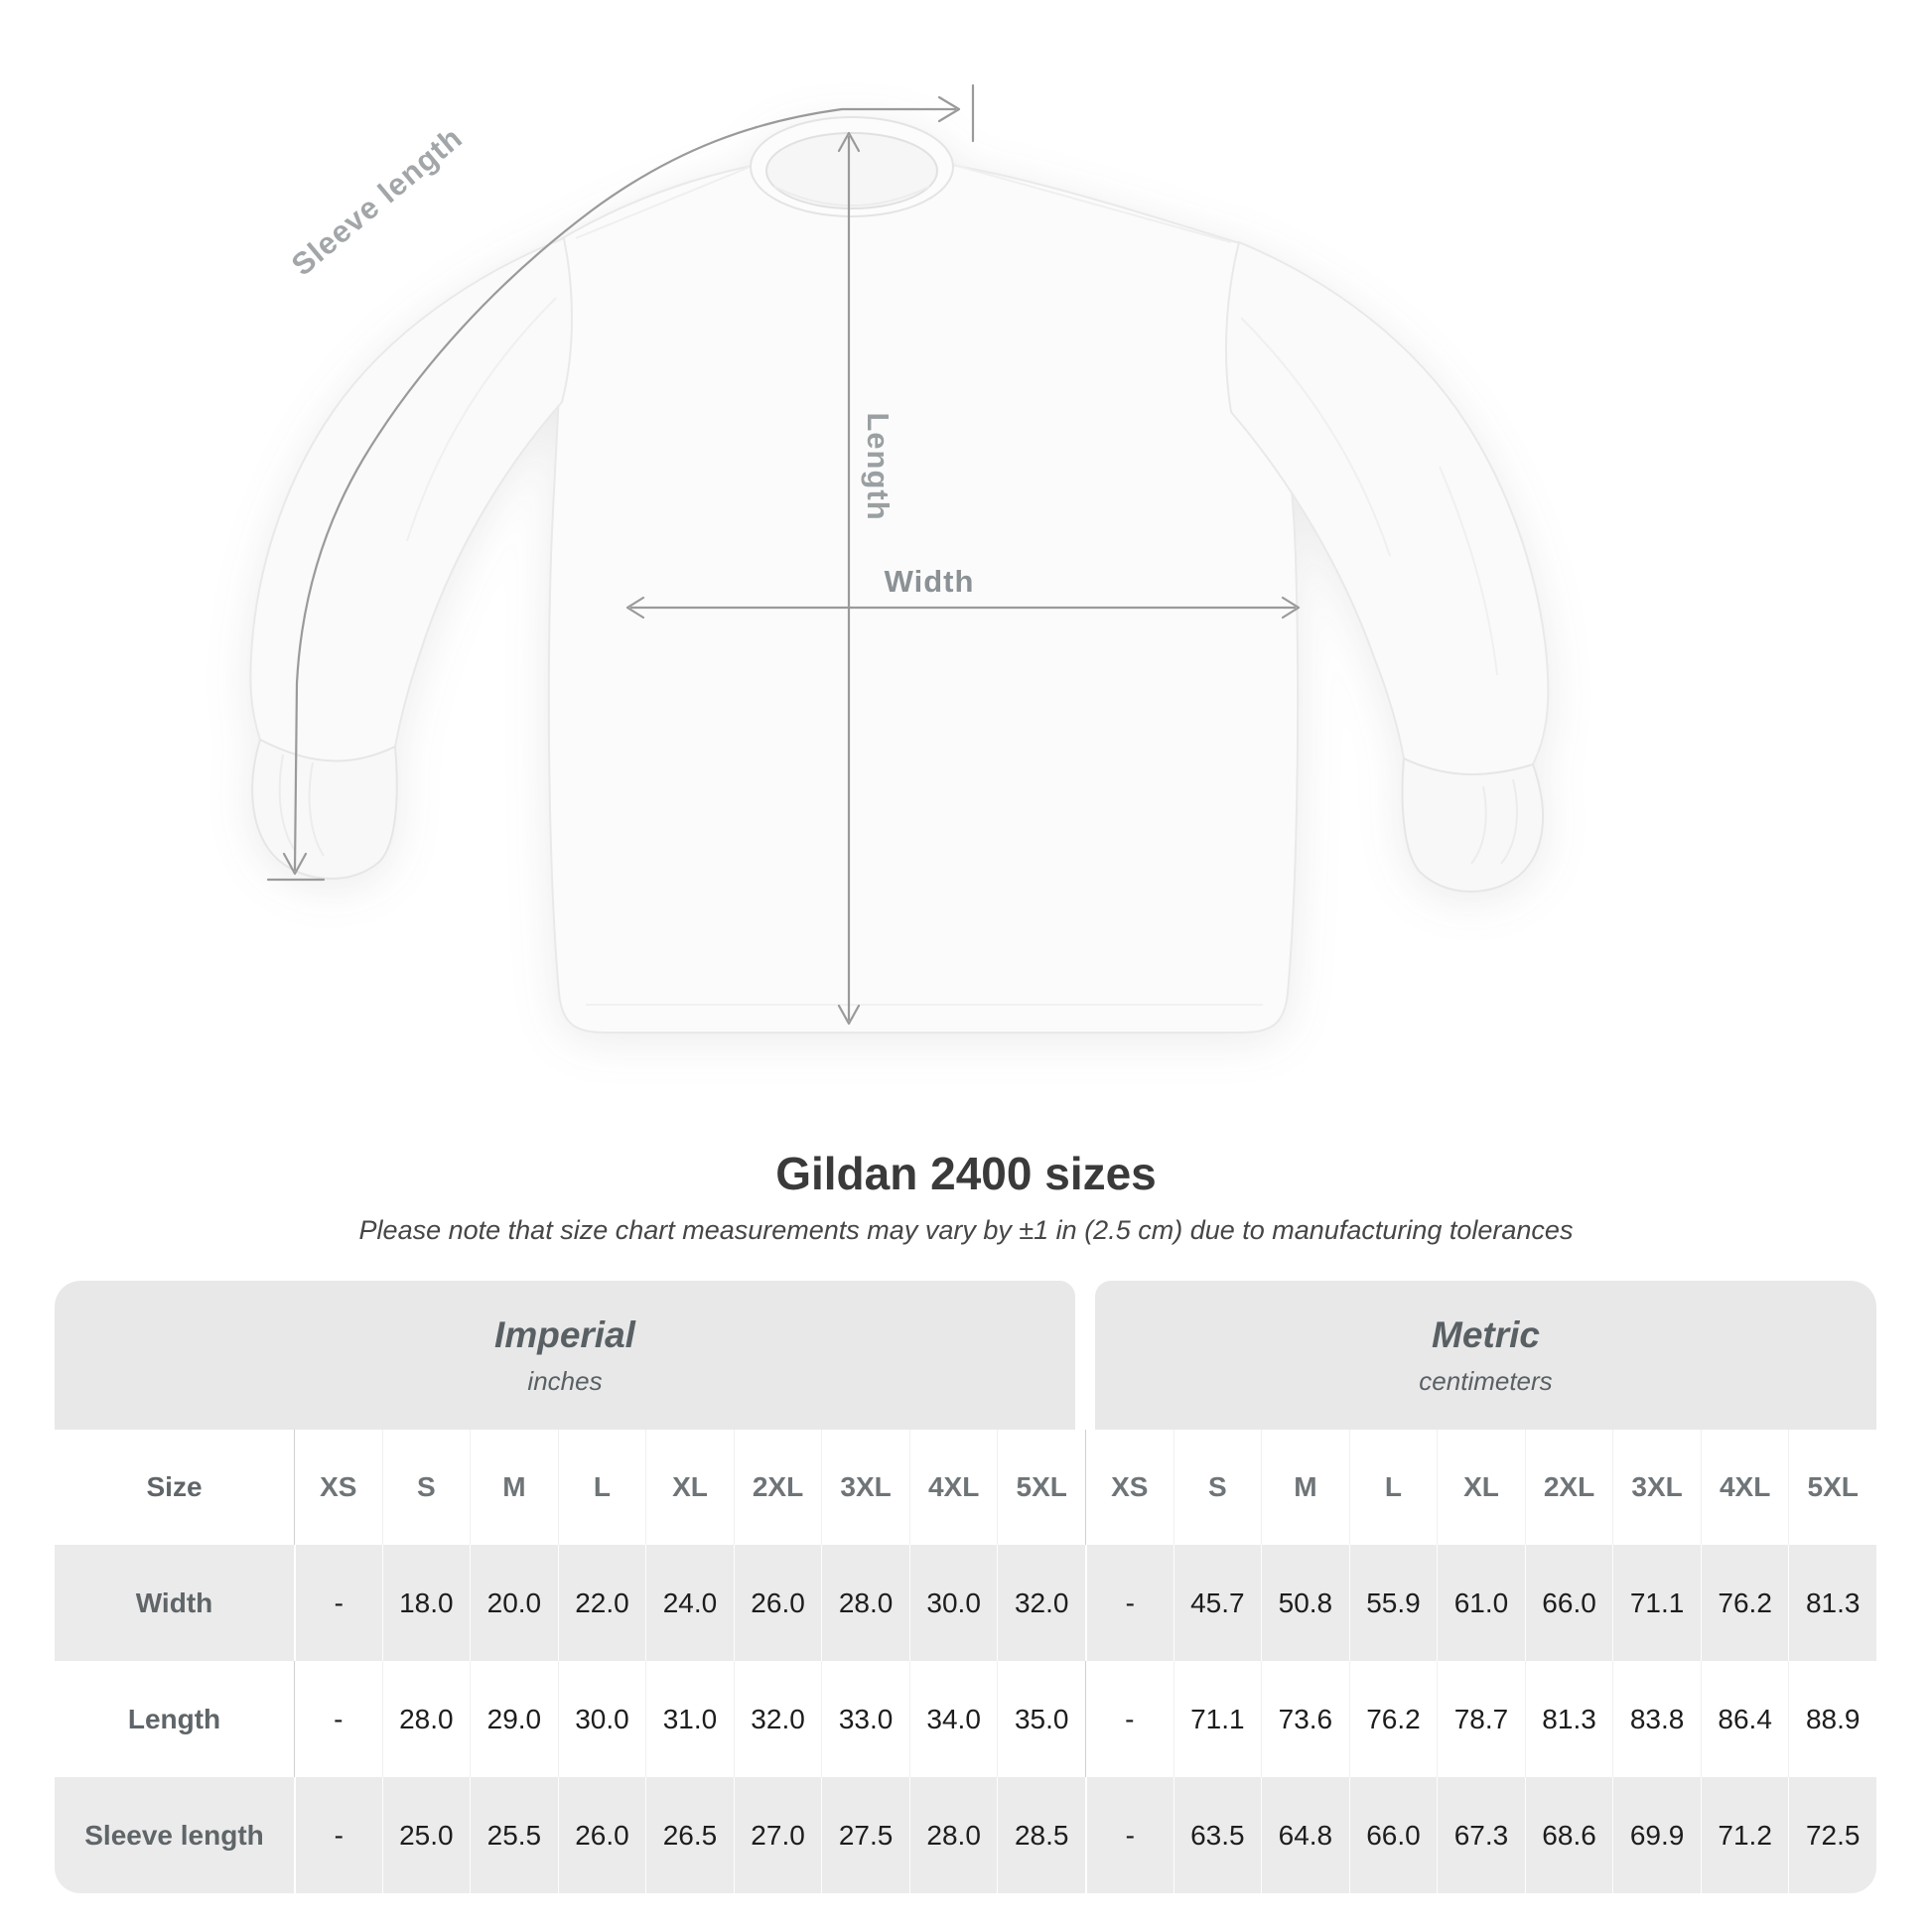 This screenshot has width=1932, height=1932. What do you see at coordinates (514, 1719) in the screenshot?
I see `table-cell: 29.0` at bounding box center [514, 1719].